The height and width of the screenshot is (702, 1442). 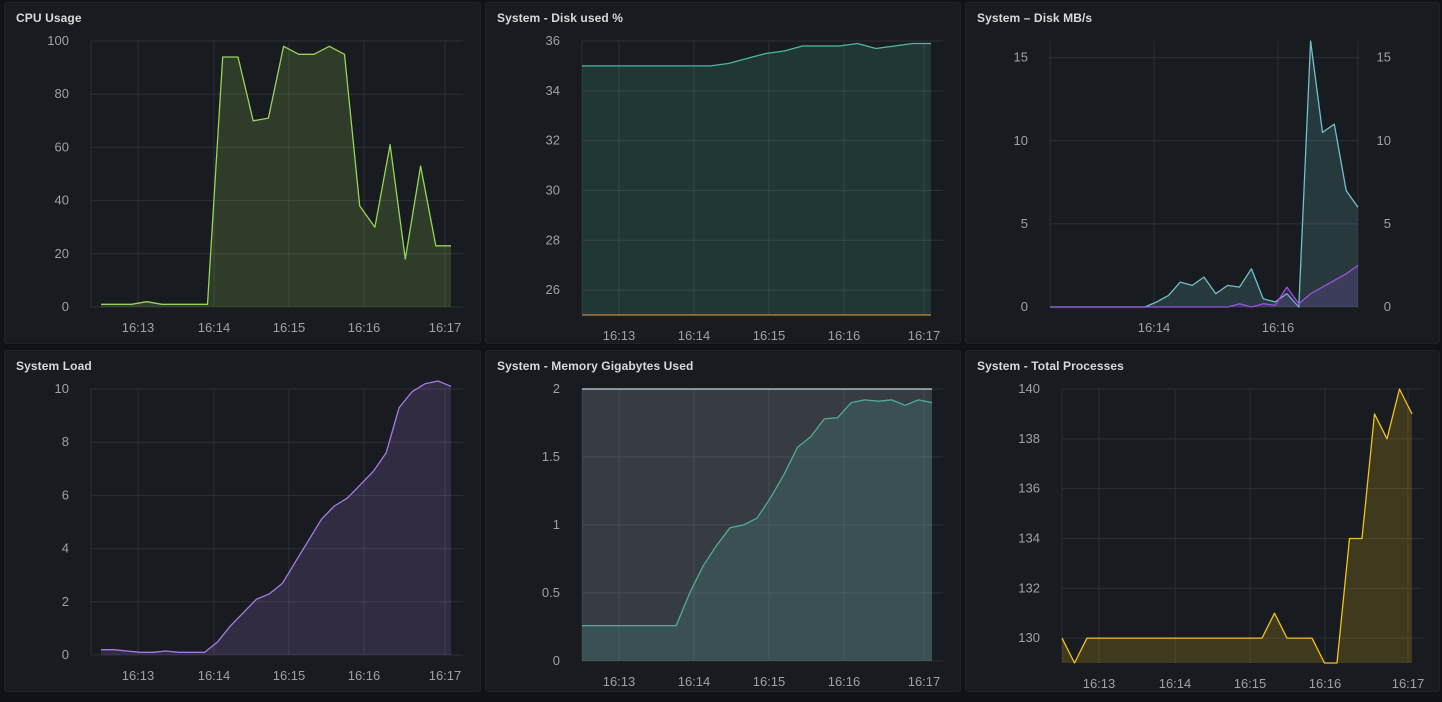 What do you see at coordinates (553, 289) in the screenshot?
I see `y-tick-label: 26` at bounding box center [553, 289].